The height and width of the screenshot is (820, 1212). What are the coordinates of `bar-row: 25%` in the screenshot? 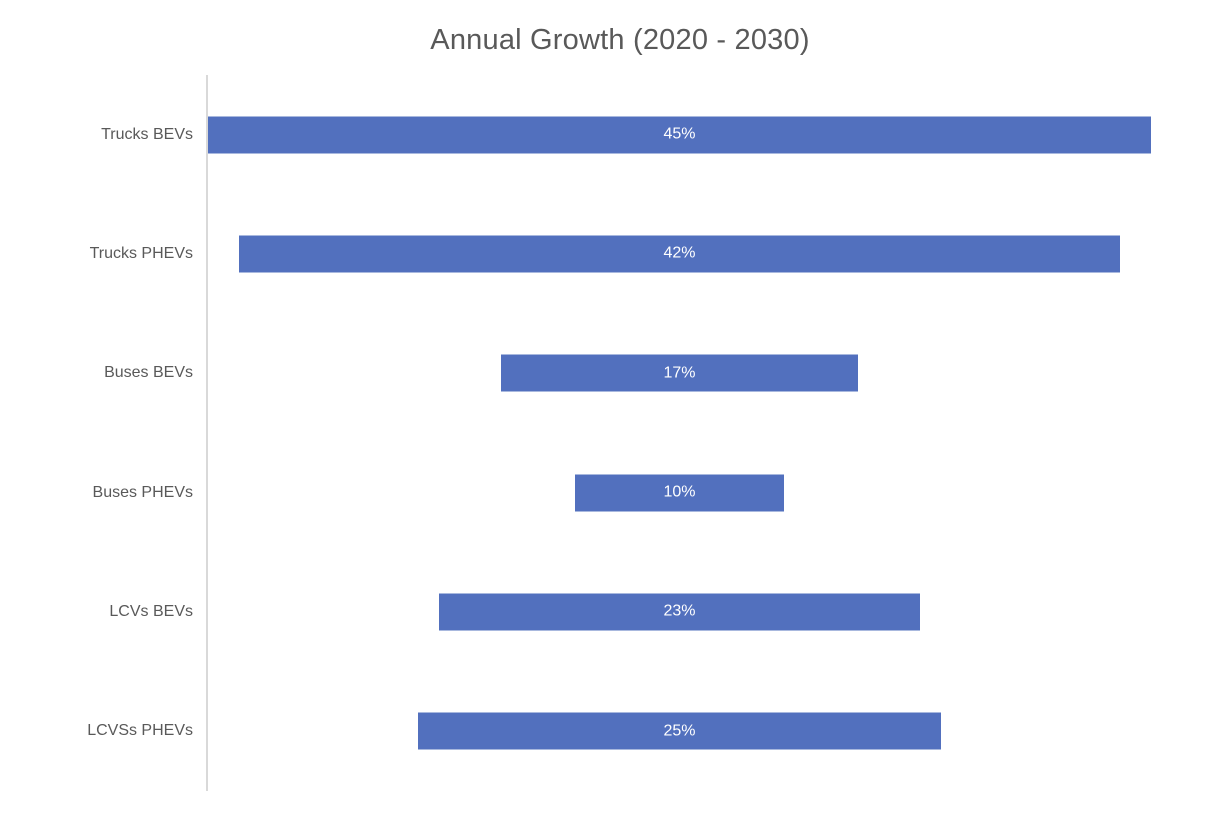 It's located at (679, 731).